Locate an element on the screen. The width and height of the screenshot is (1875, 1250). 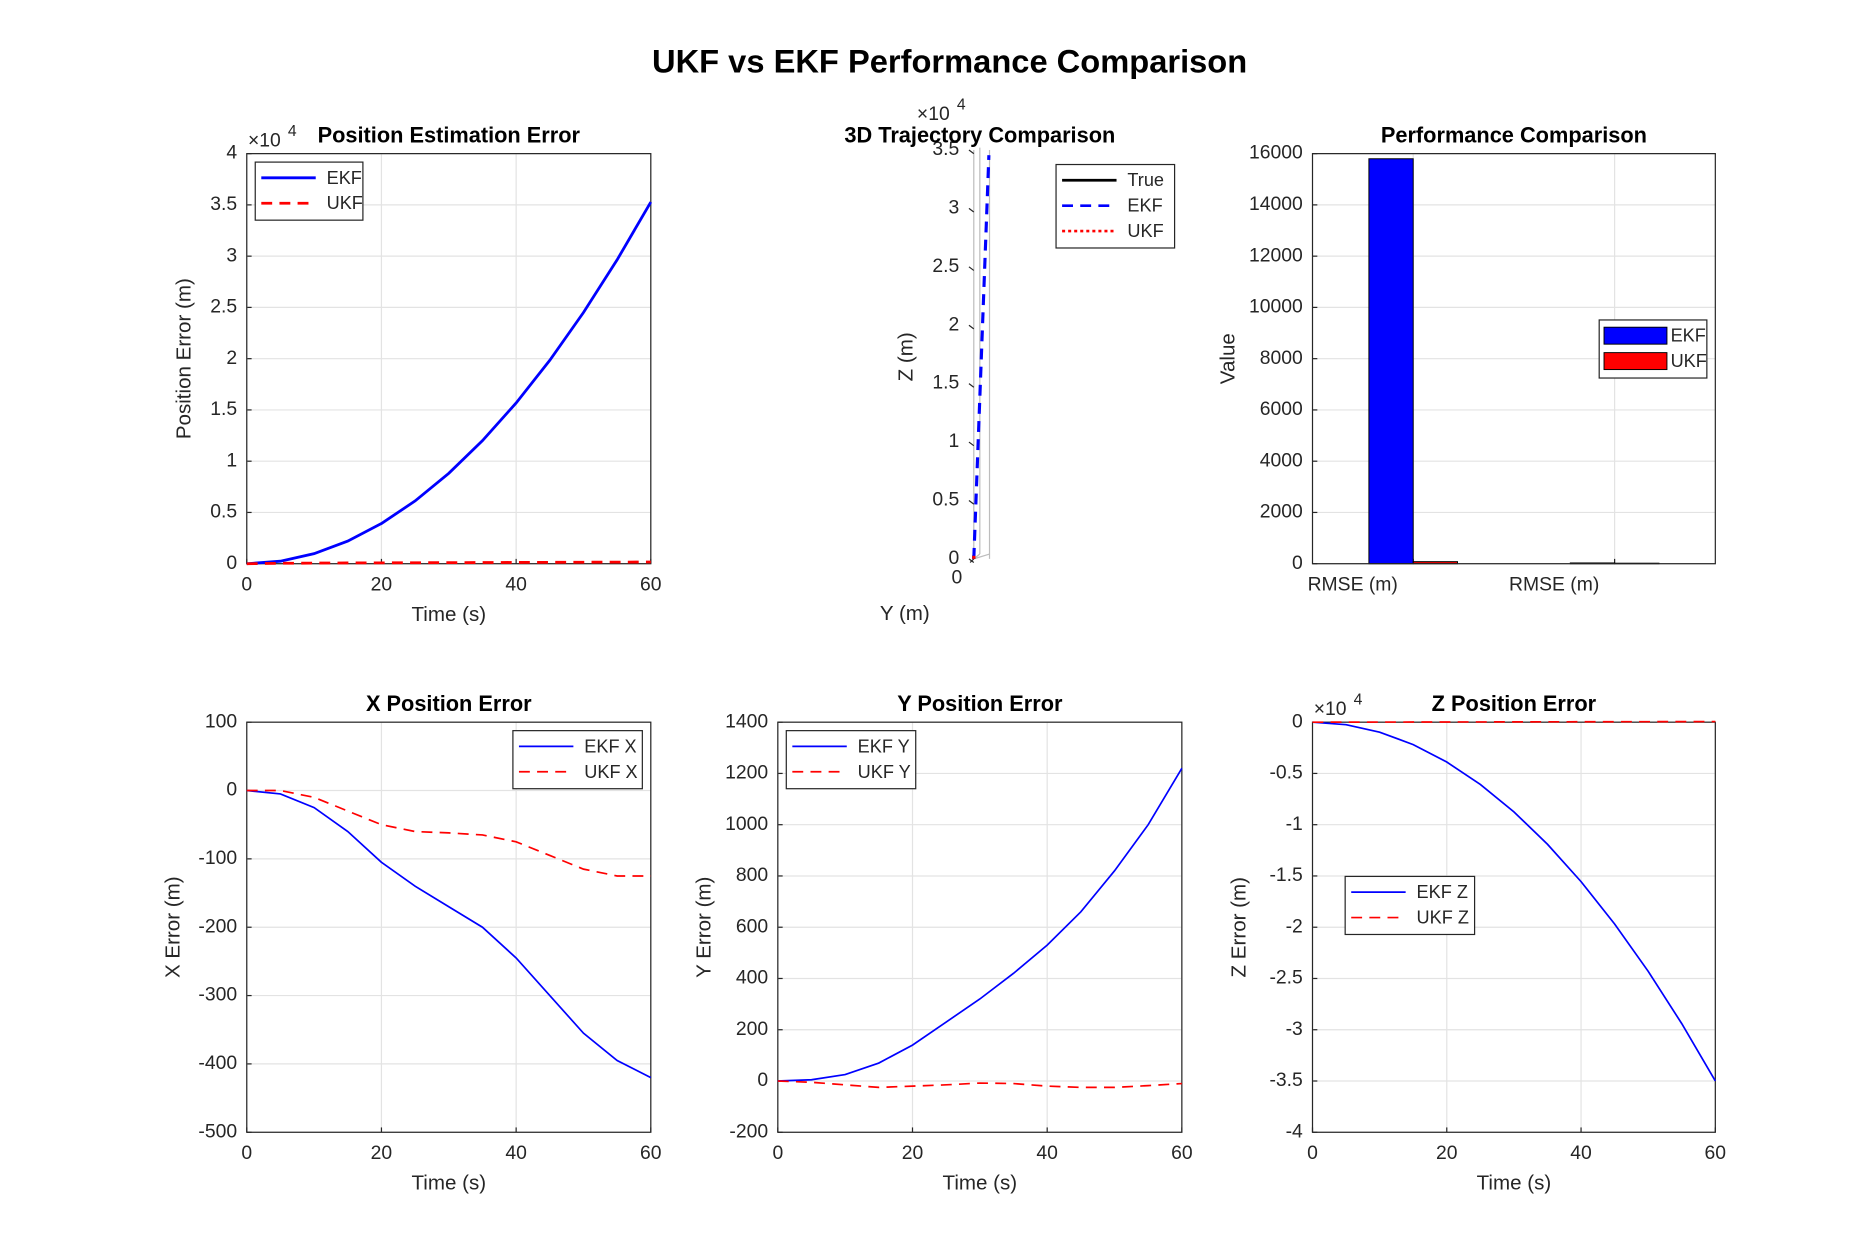
legend-label: UKF X is located at coordinates (610, 772).